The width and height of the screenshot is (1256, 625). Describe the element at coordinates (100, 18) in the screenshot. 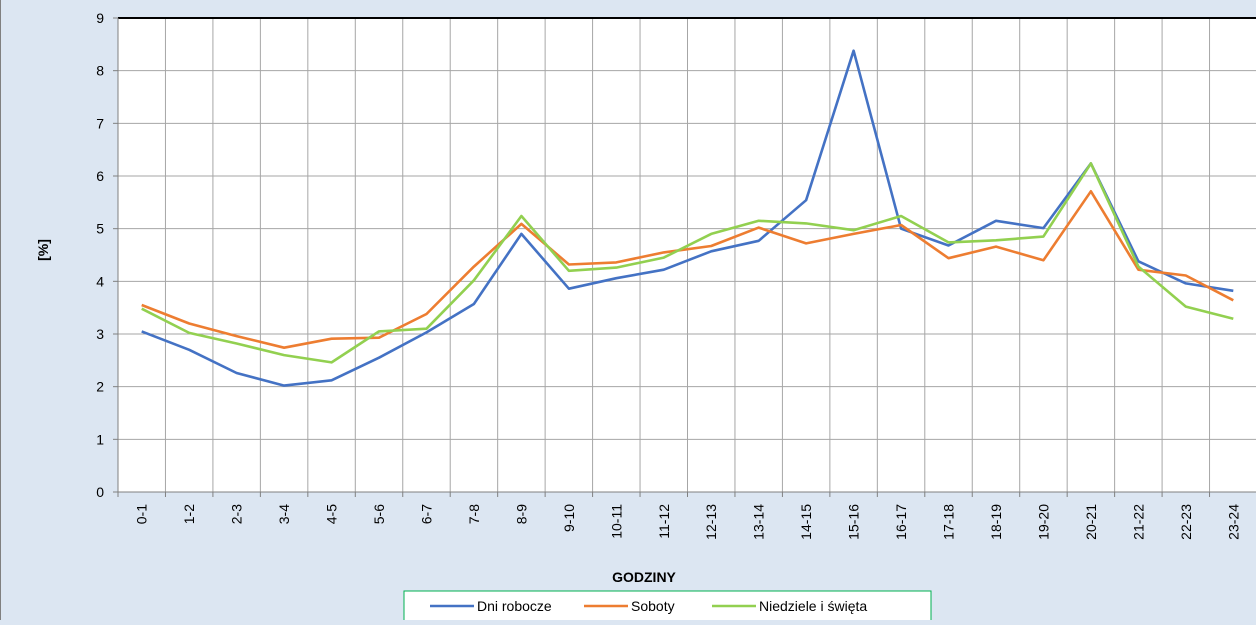

I see `y-tick-label: 9` at that location.